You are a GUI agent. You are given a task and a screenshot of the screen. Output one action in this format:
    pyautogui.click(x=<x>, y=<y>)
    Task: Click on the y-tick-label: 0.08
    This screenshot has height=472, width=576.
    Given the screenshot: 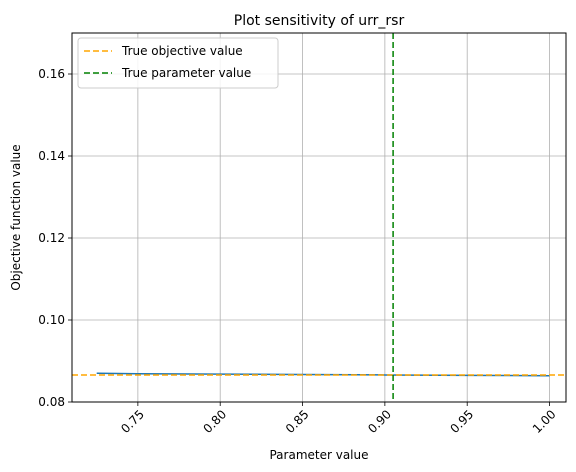 What is the action you would take?
    pyautogui.click(x=51, y=402)
    